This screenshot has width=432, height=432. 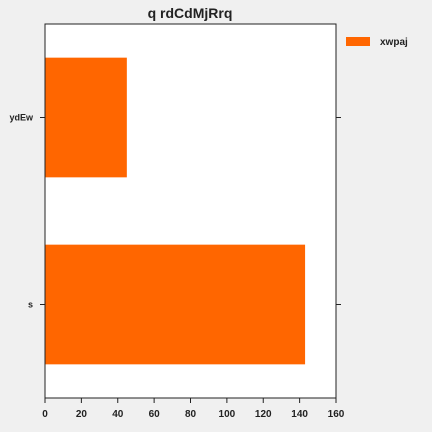 I want to click on x-tick-label: 120, so click(x=263, y=414).